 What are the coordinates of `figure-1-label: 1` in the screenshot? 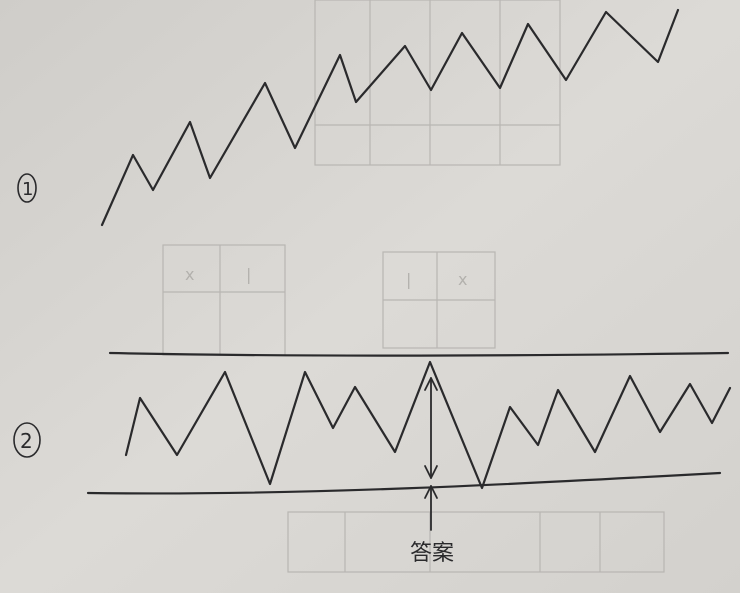 It's located at (27, 188).